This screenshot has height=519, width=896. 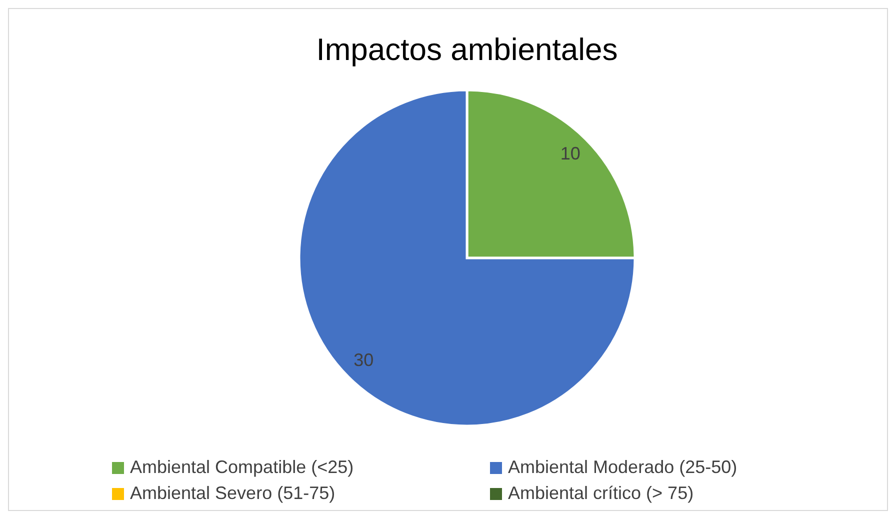 What do you see at coordinates (601, 492) in the screenshot?
I see `legend-label: Ambiental crítico (> 75)` at bounding box center [601, 492].